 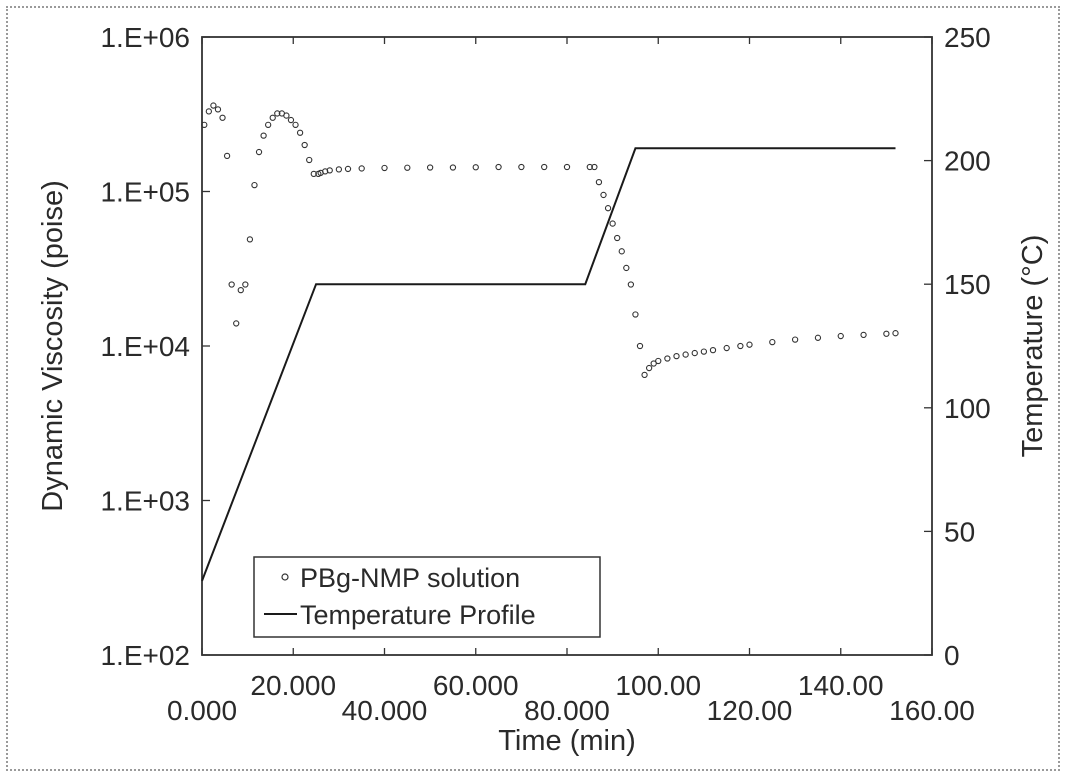 What do you see at coordinates (952, 655) in the screenshot?
I see `right-y-tick-label: 0` at bounding box center [952, 655].